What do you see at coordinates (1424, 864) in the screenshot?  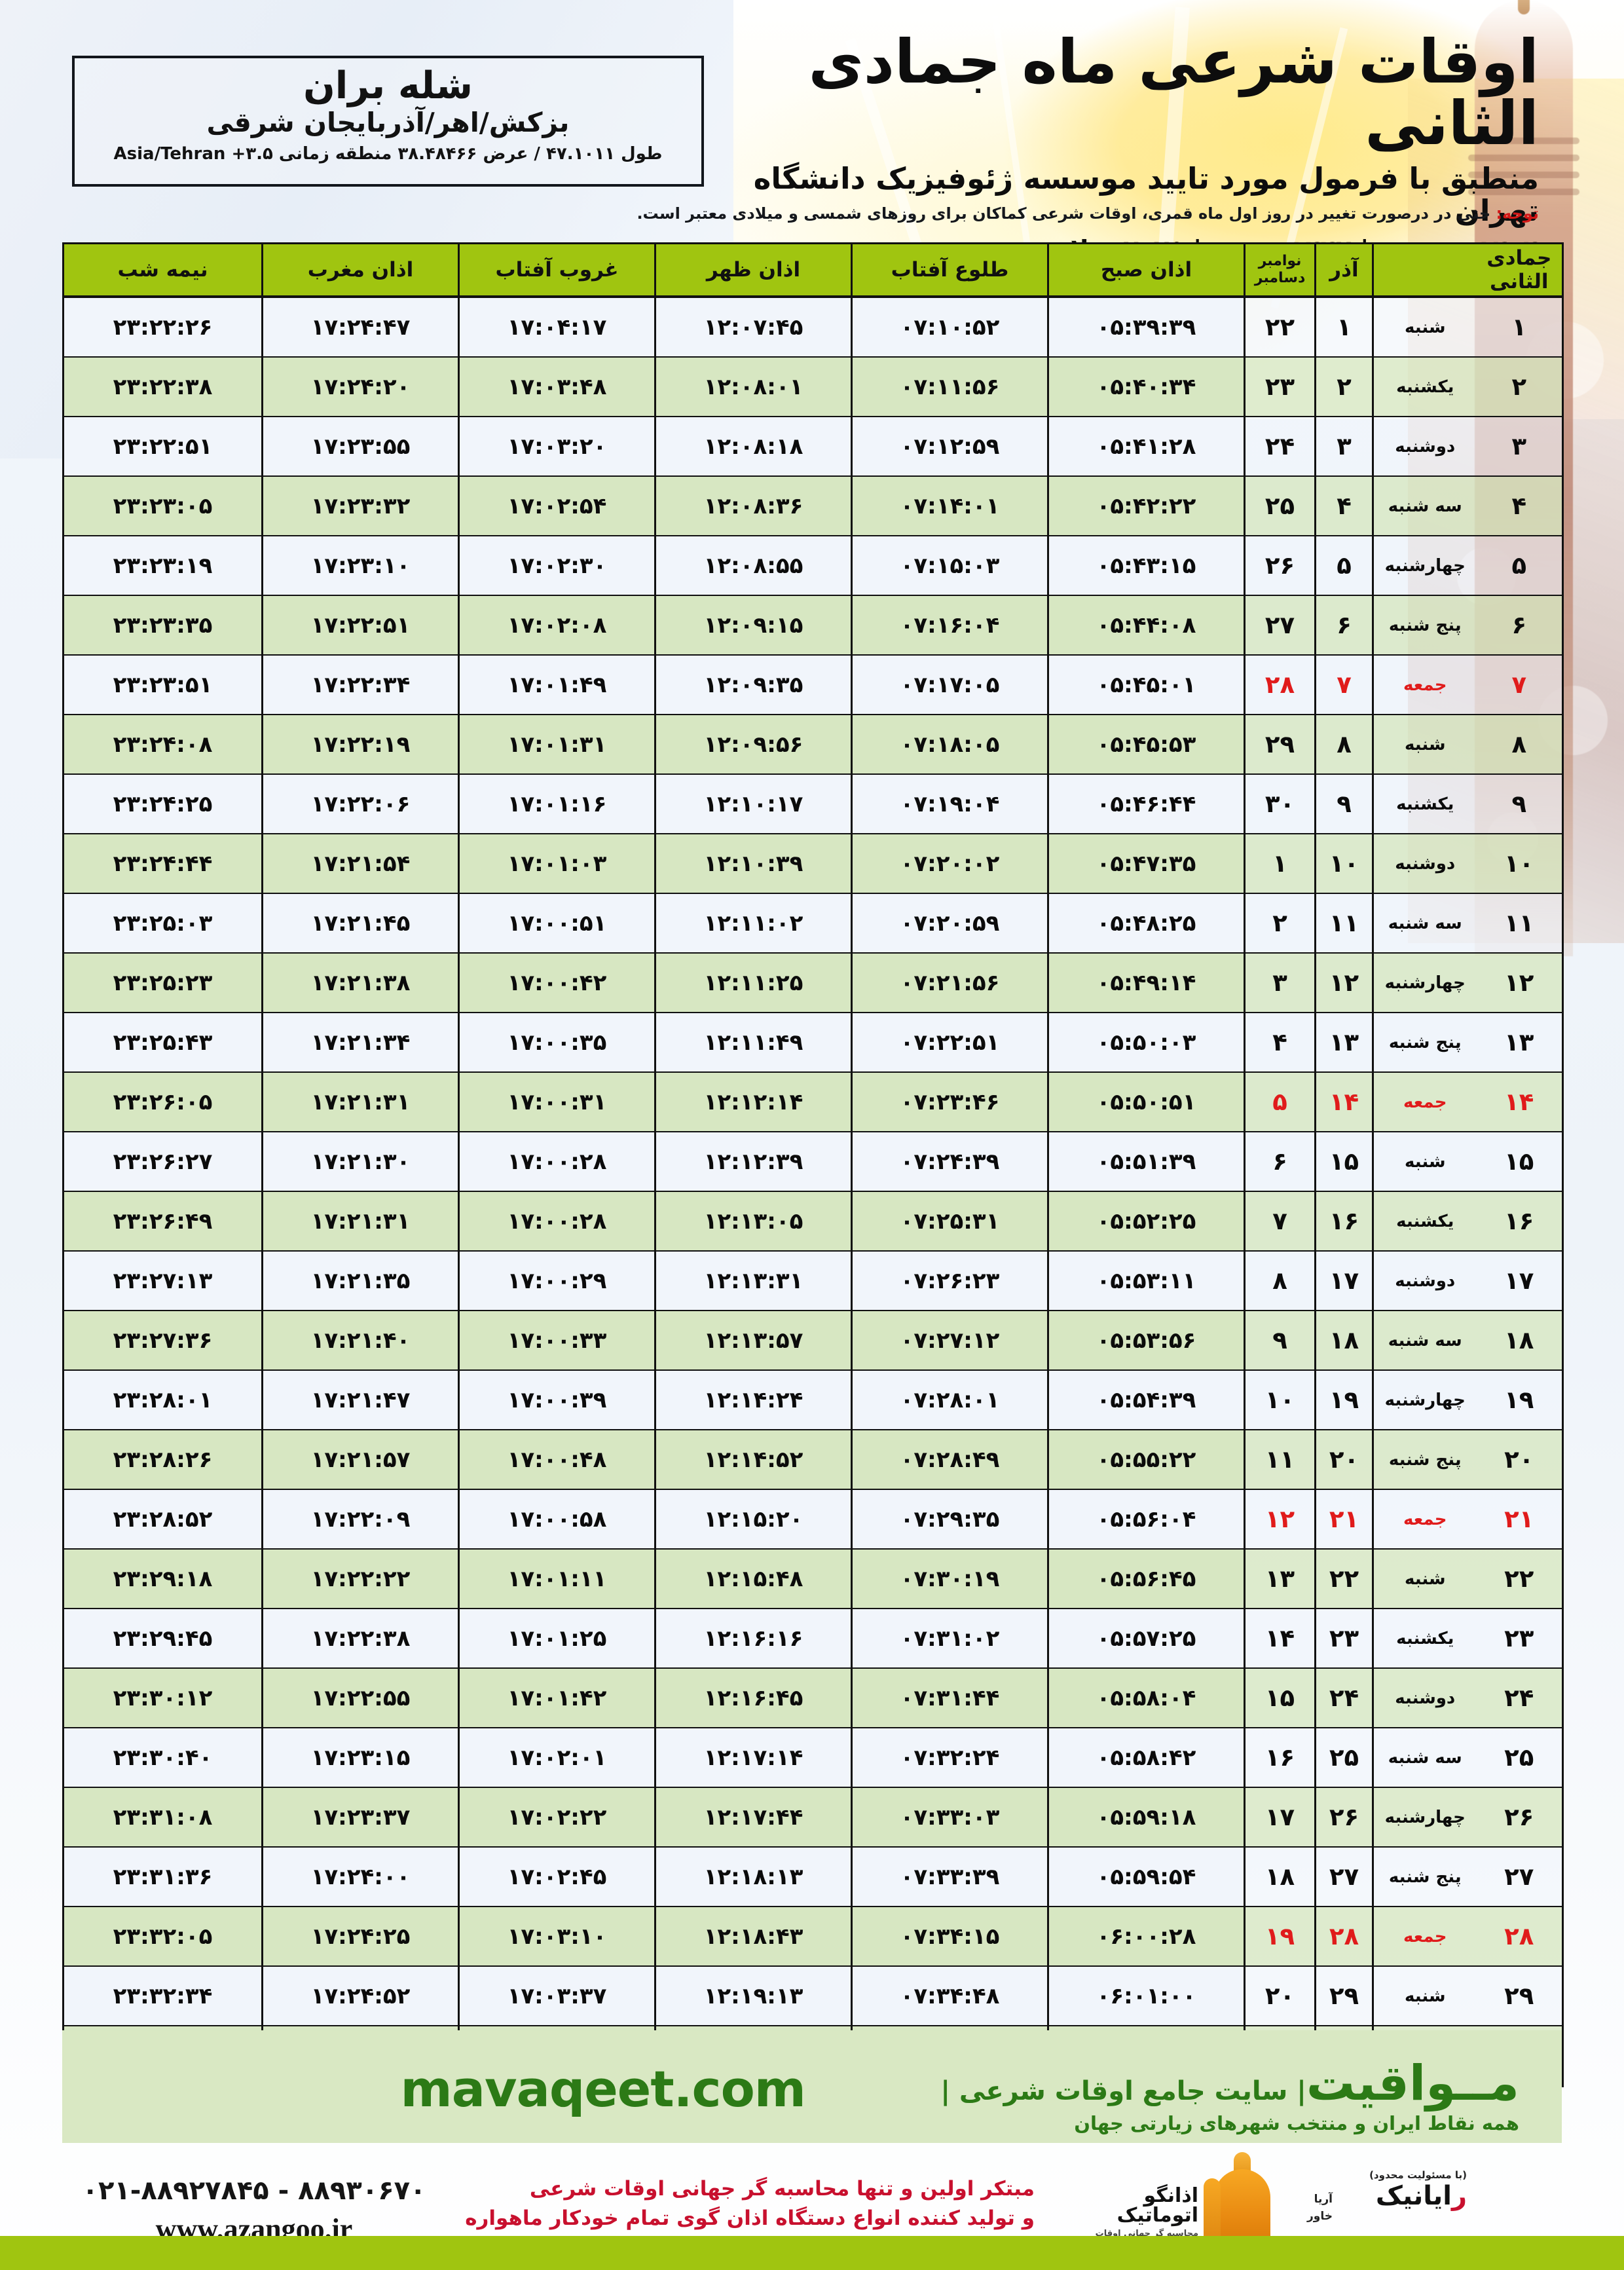 I see `cell-weekday: دوشنبه` at bounding box center [1424, 864].